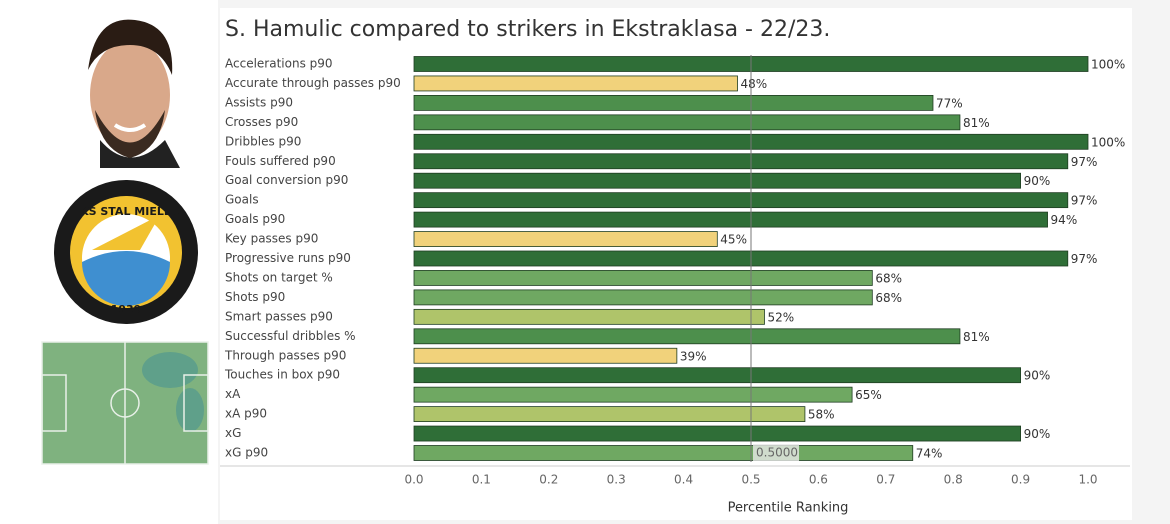 This screenshot has height=524, width=1170. Describe the element at coordinates (693, 356) in the screenshot. I see `value-label: 39%` at that location.